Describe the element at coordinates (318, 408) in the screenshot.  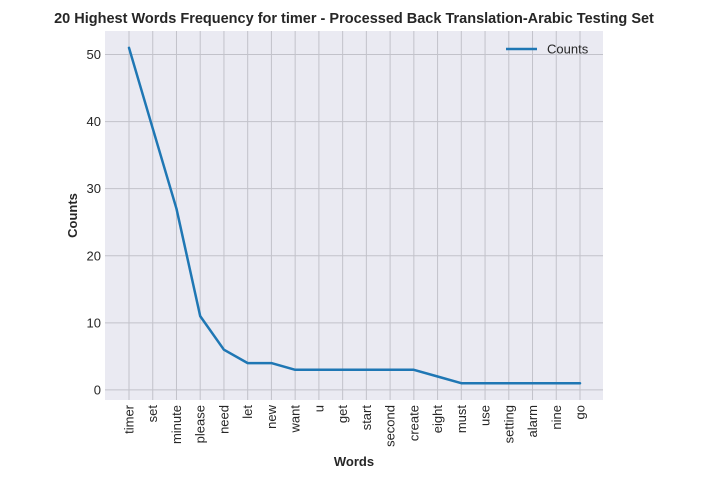
I see `x-tick-label: u` at that location.